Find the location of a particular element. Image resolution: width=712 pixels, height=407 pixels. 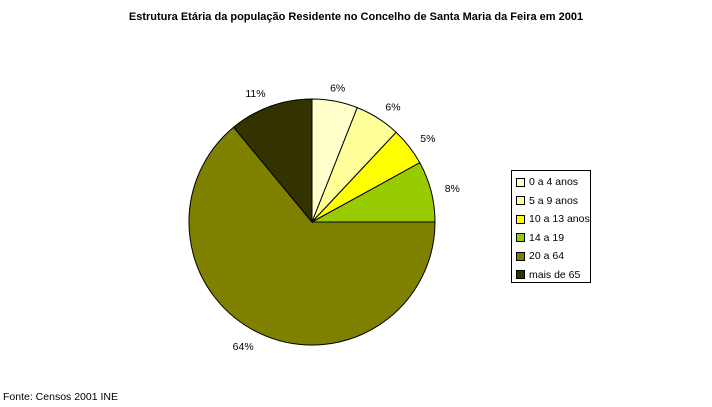

legend-label: 10 a 13 anos is located at coordinates (559, 219).